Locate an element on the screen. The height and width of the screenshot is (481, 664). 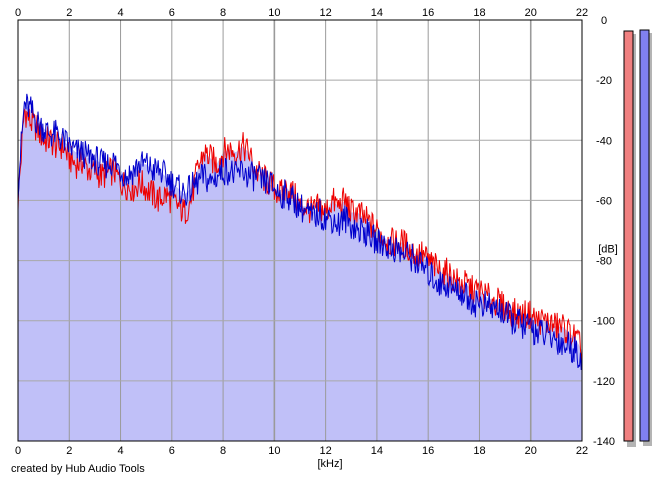
x-tick-label-bottom: 12 is located at coordinates (326, 451).